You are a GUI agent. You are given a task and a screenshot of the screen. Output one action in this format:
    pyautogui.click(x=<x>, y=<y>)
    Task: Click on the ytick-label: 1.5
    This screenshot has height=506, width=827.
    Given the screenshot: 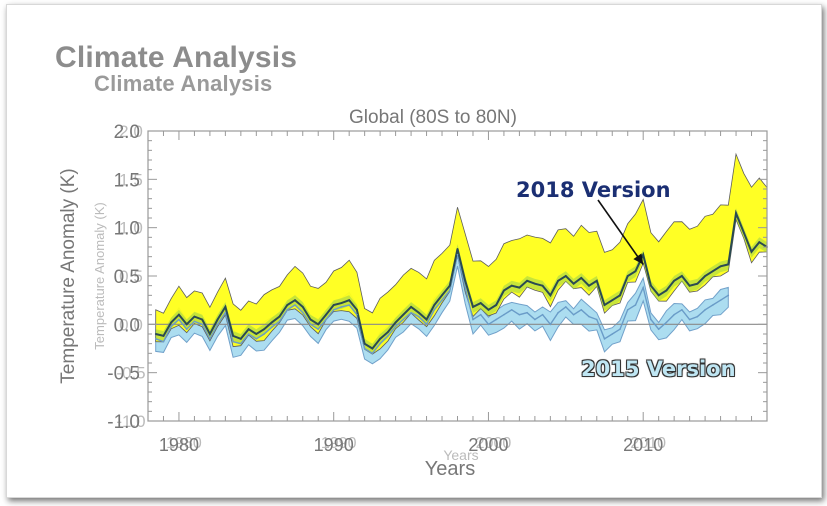 What is the action you would take?
    pyautogui.click(x=127, y=180)
    